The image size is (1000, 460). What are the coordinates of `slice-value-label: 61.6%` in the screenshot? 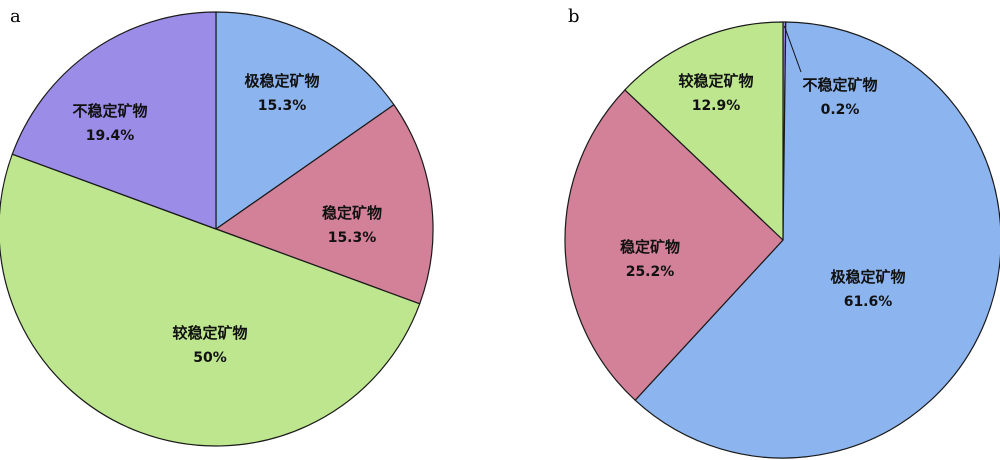 It's located at (868, 302).